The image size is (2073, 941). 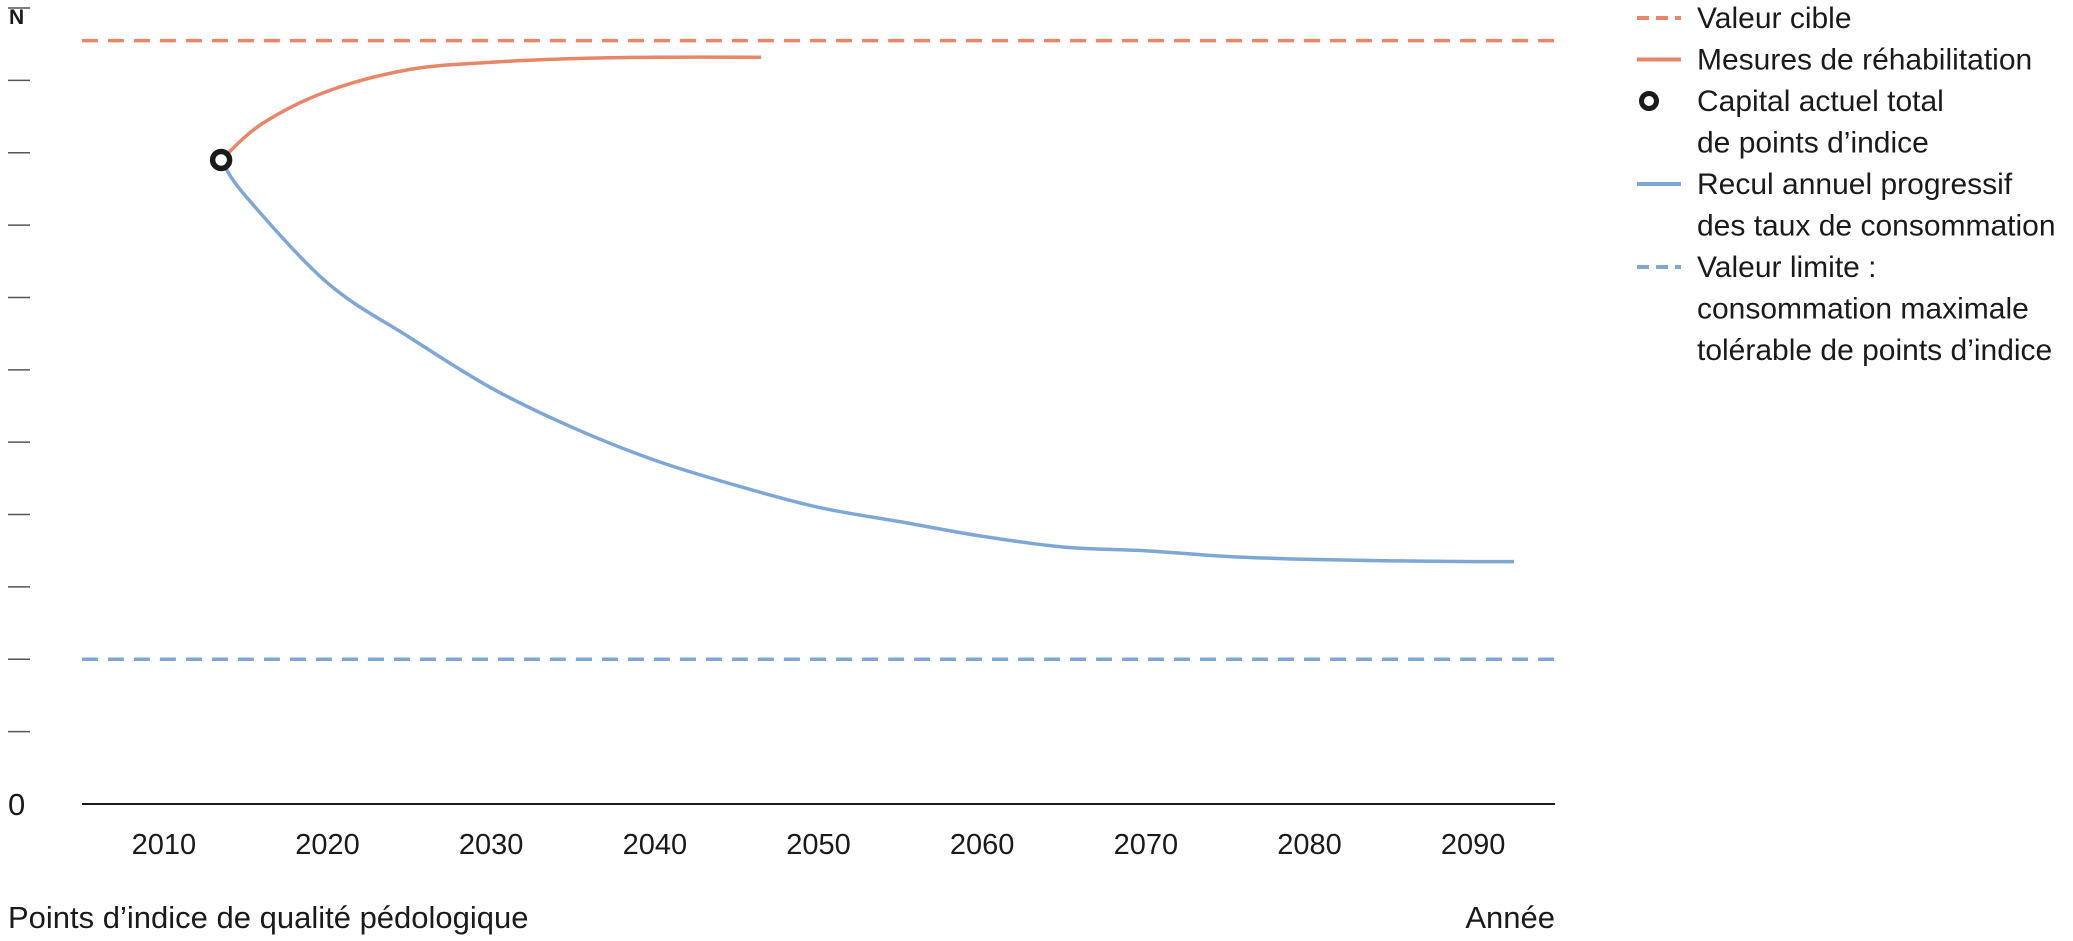 What do you see at coordinates (1146, 845) in the screenshot?
I see `x-tick-label: 2070` at bounding box center [1146, 845].